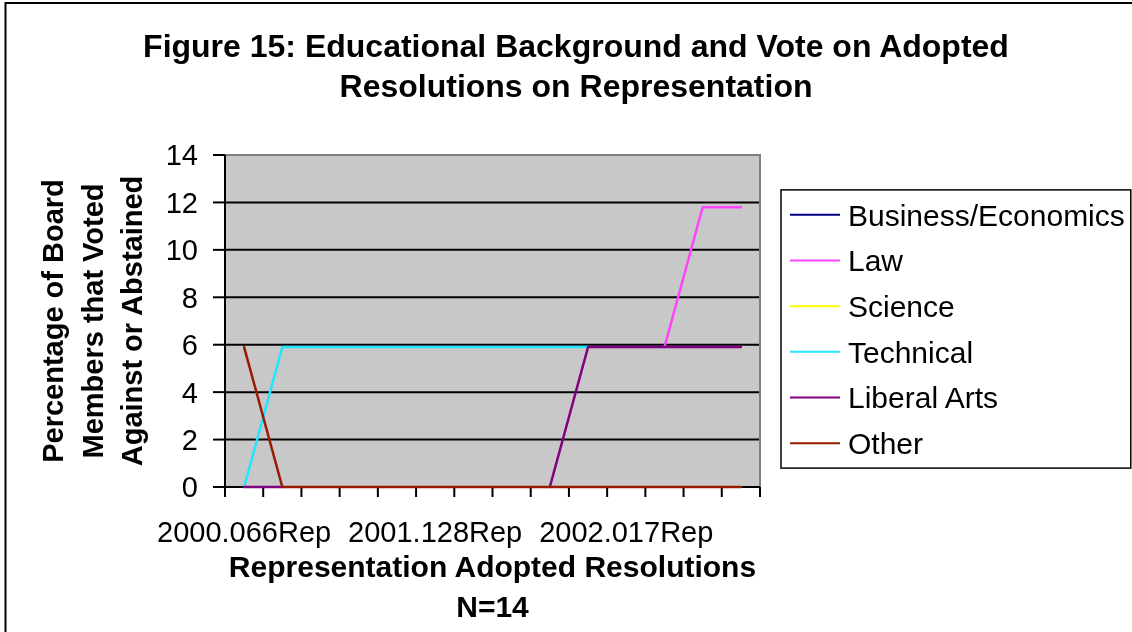  What do you see at coordinates (181, 250) in the screenshot?
I see `y-tick-label: 10` at bounding box center [181, 250].